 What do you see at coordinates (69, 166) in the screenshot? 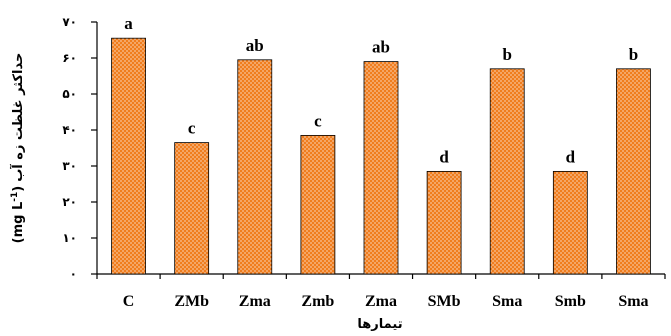
I see `y-tick-label: ۳۰` at bounding box center [69, 166].